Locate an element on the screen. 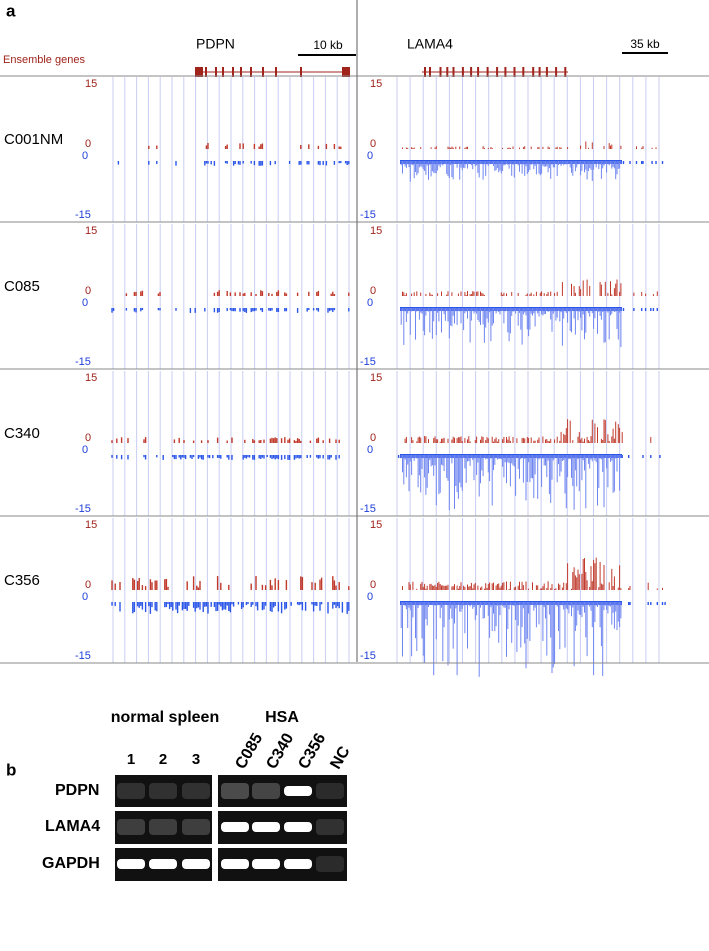 The width and height of the screenshot is (709, 951). group-label: normal spleen is located at coordinates (165, 717).